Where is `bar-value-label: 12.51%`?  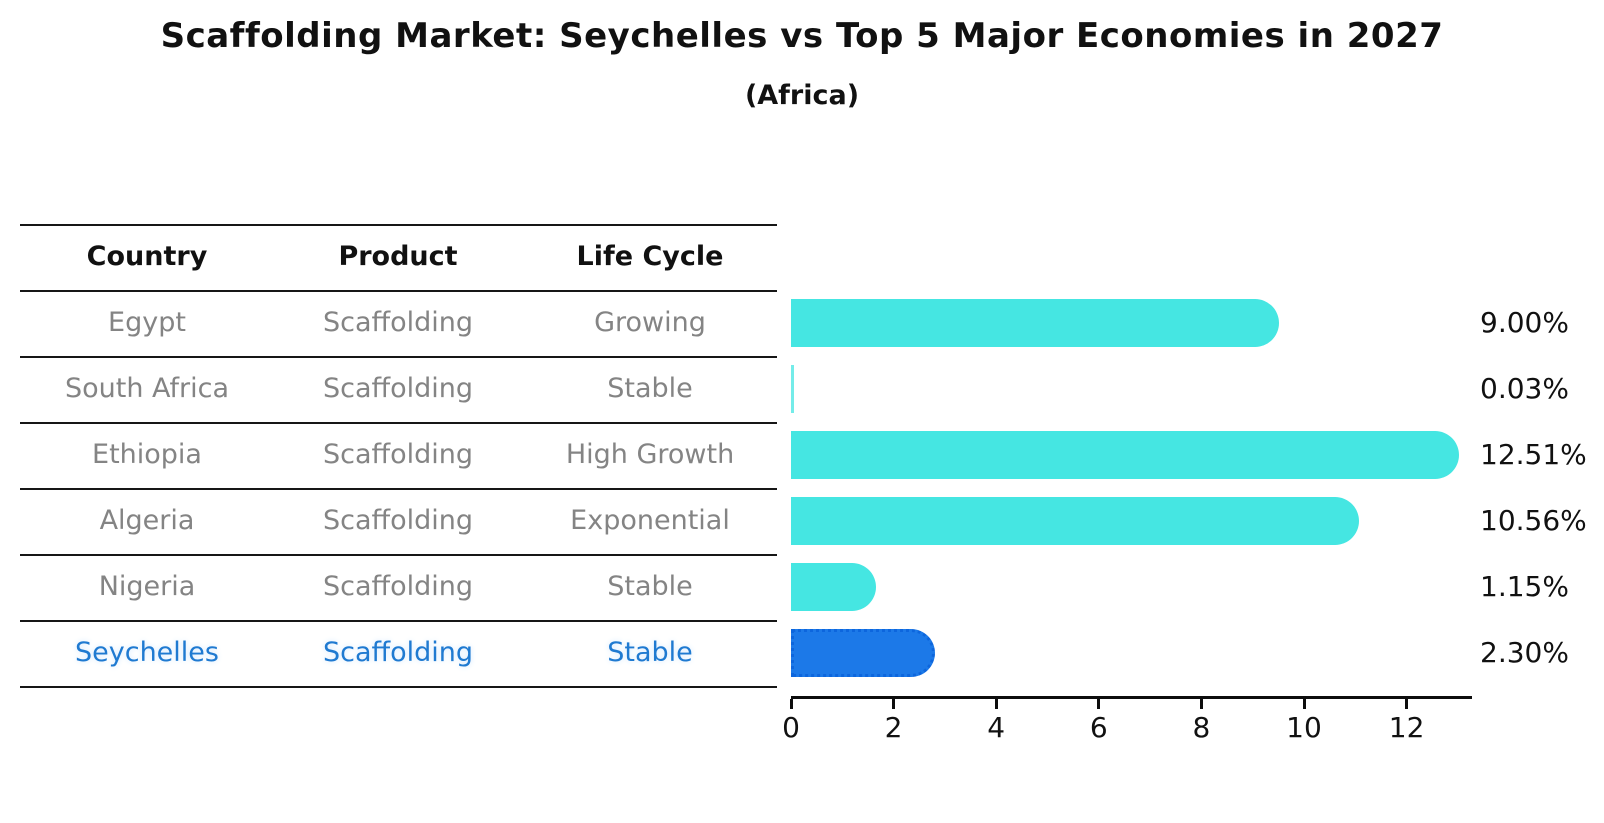 bar-value-label: 12.51% is located at coordinates (1533, 454).